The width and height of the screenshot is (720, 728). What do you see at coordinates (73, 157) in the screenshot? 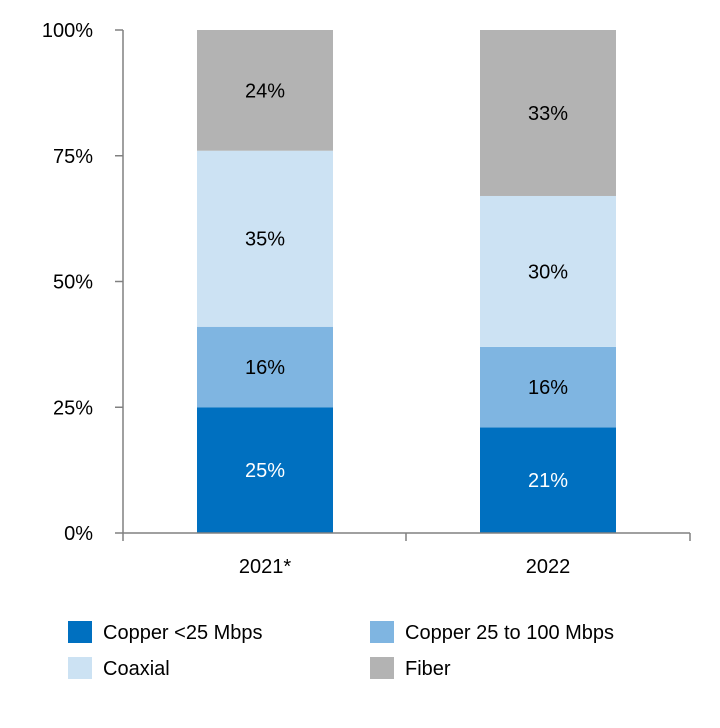
I see `y-tick-label-3: 75%` at bounding box center [73, 157].